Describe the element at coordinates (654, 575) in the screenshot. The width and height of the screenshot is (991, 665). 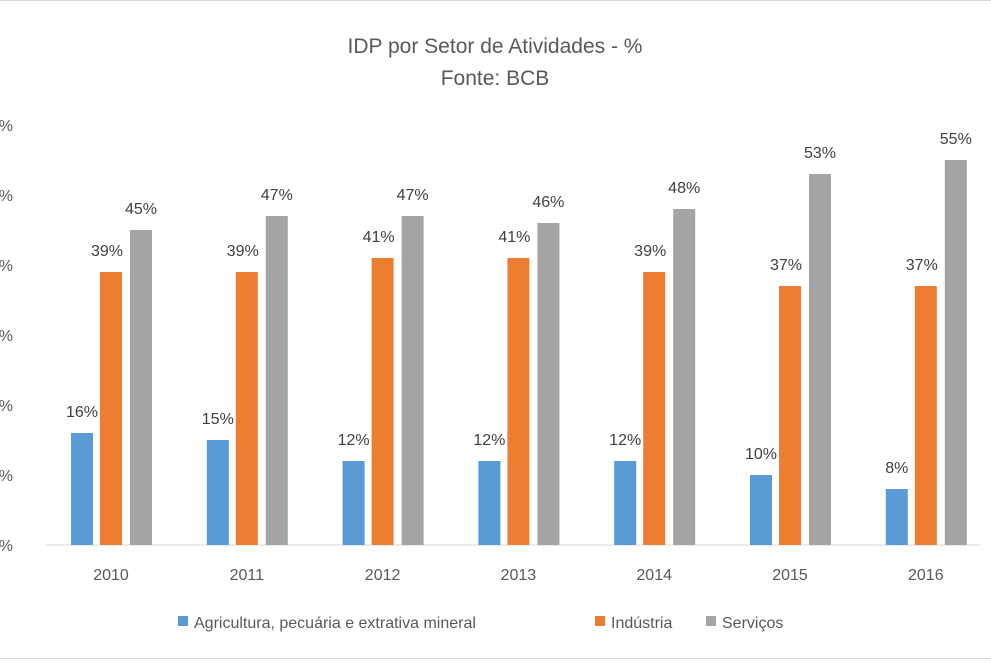
I see `x-tick-label: 2014` at that location.